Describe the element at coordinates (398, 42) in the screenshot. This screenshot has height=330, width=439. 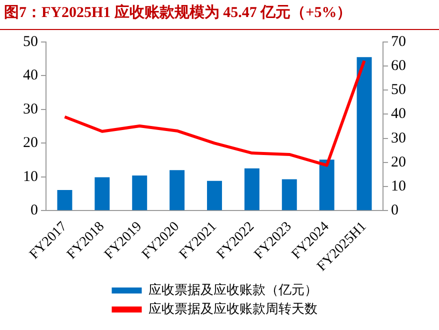
I see `y2-tick-label: 70` at that location.